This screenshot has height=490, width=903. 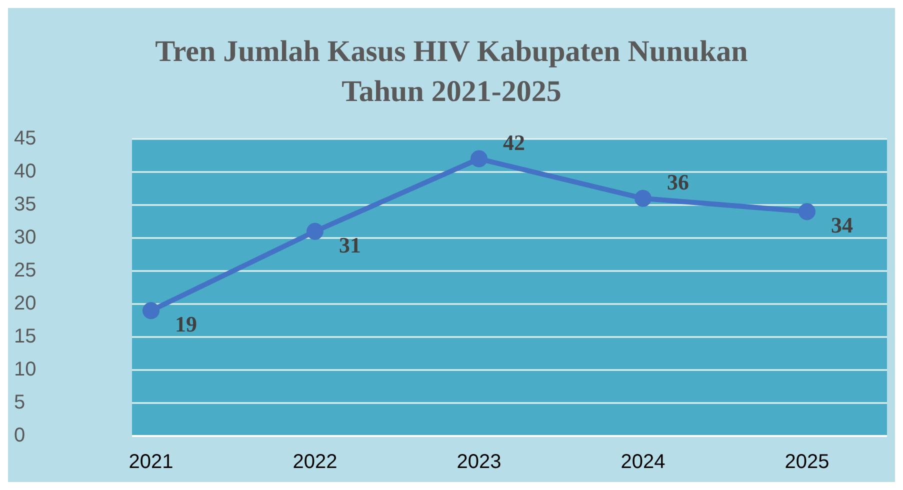 I want to click on x-tick-label: 2025, so click(x=807, y=462).